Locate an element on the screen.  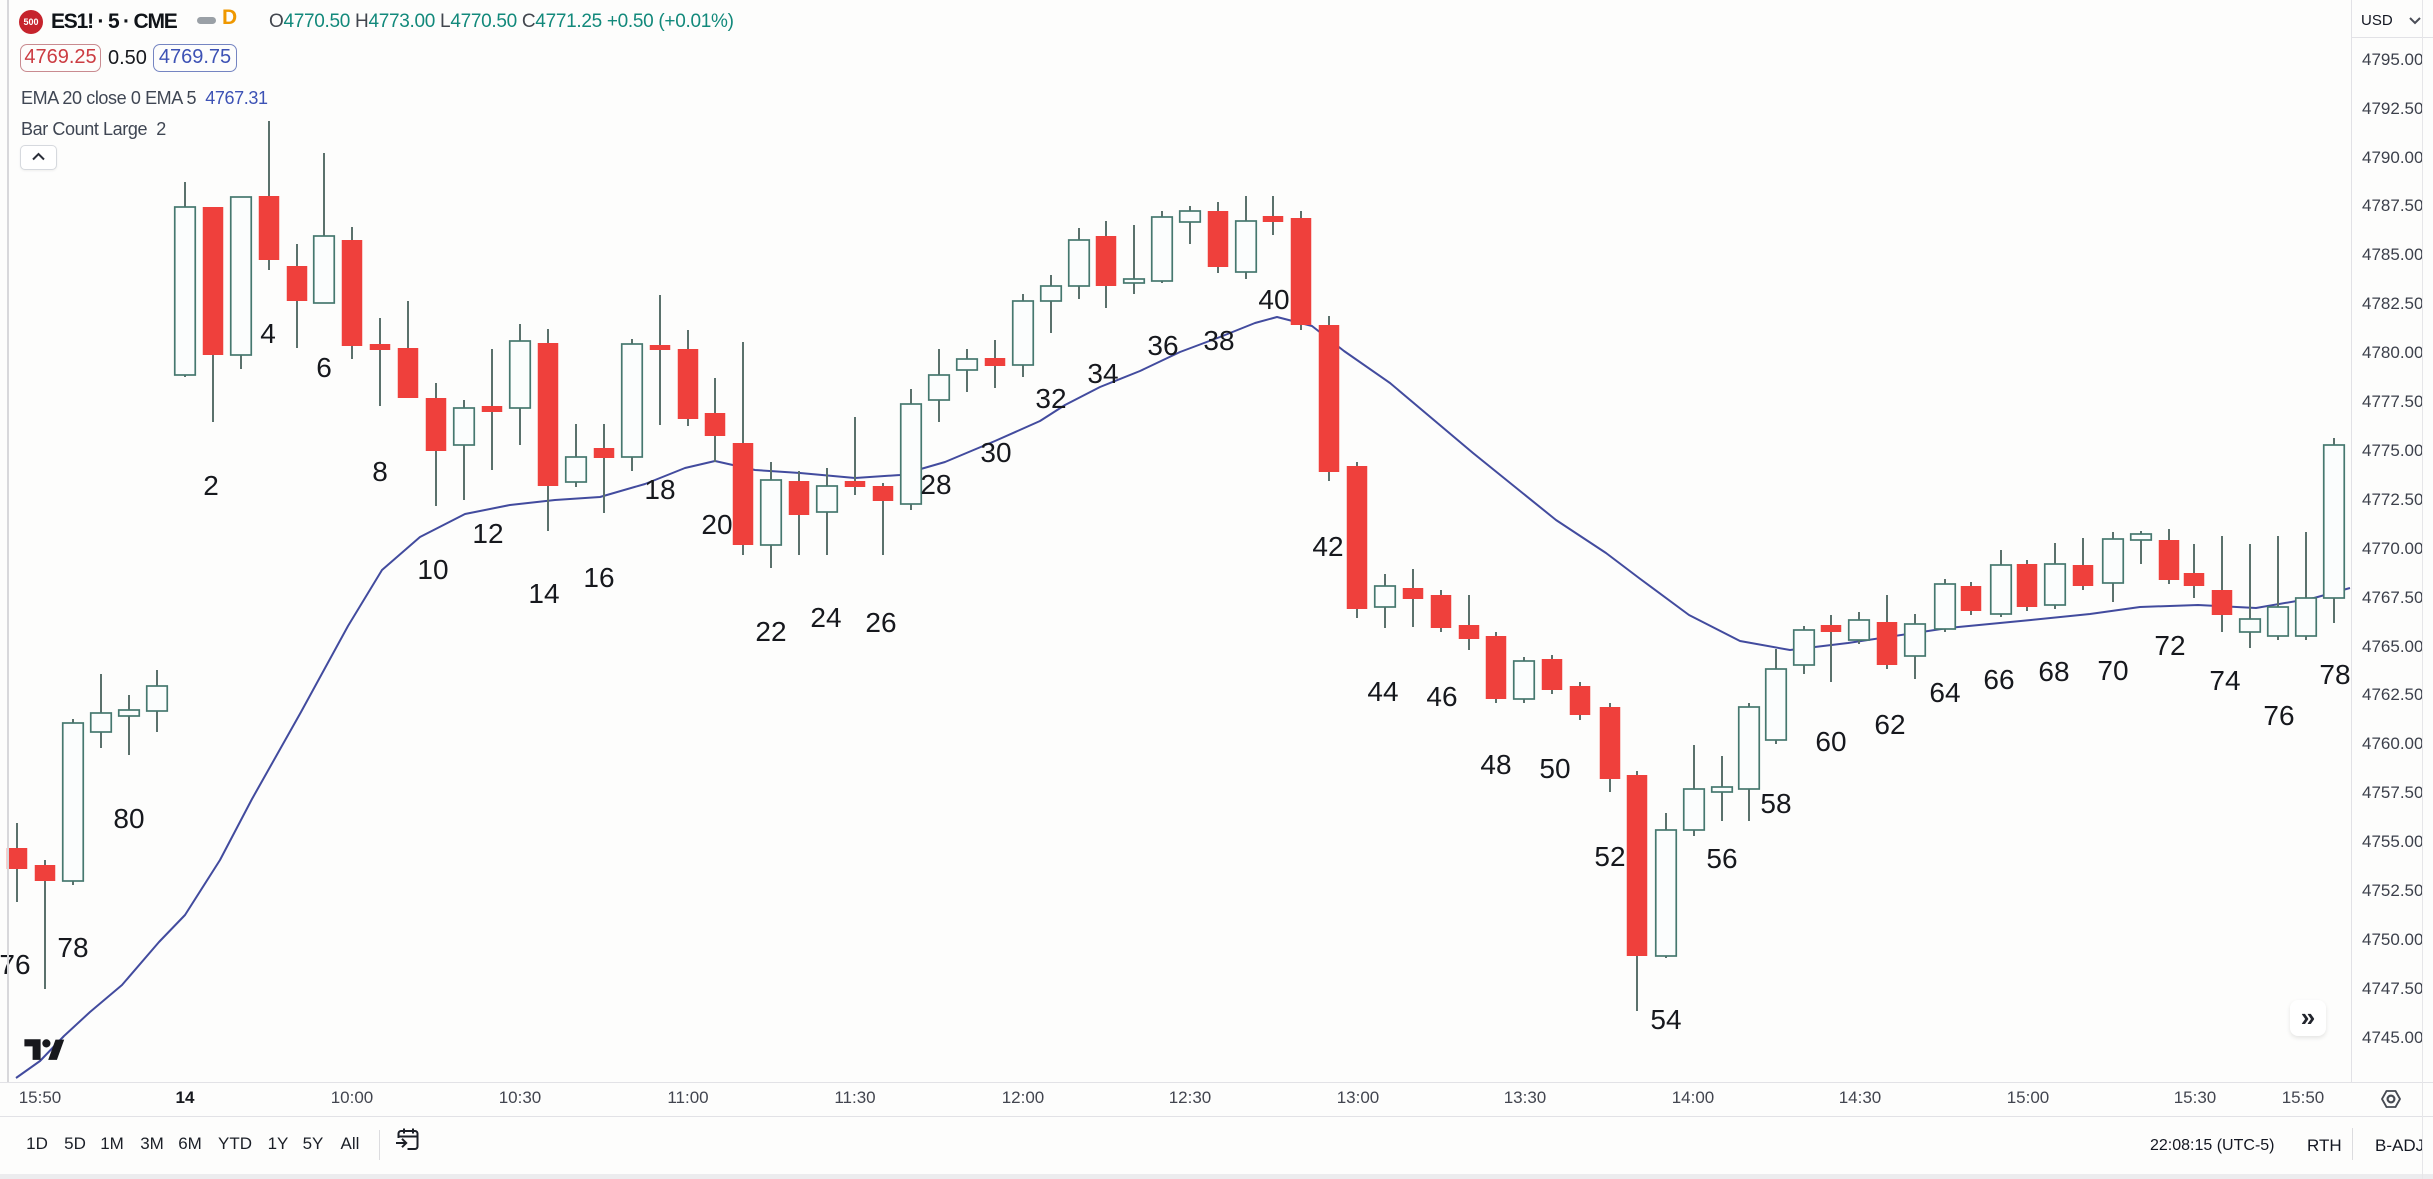
svg-text: 70 is located at coordinates (2112, 670).